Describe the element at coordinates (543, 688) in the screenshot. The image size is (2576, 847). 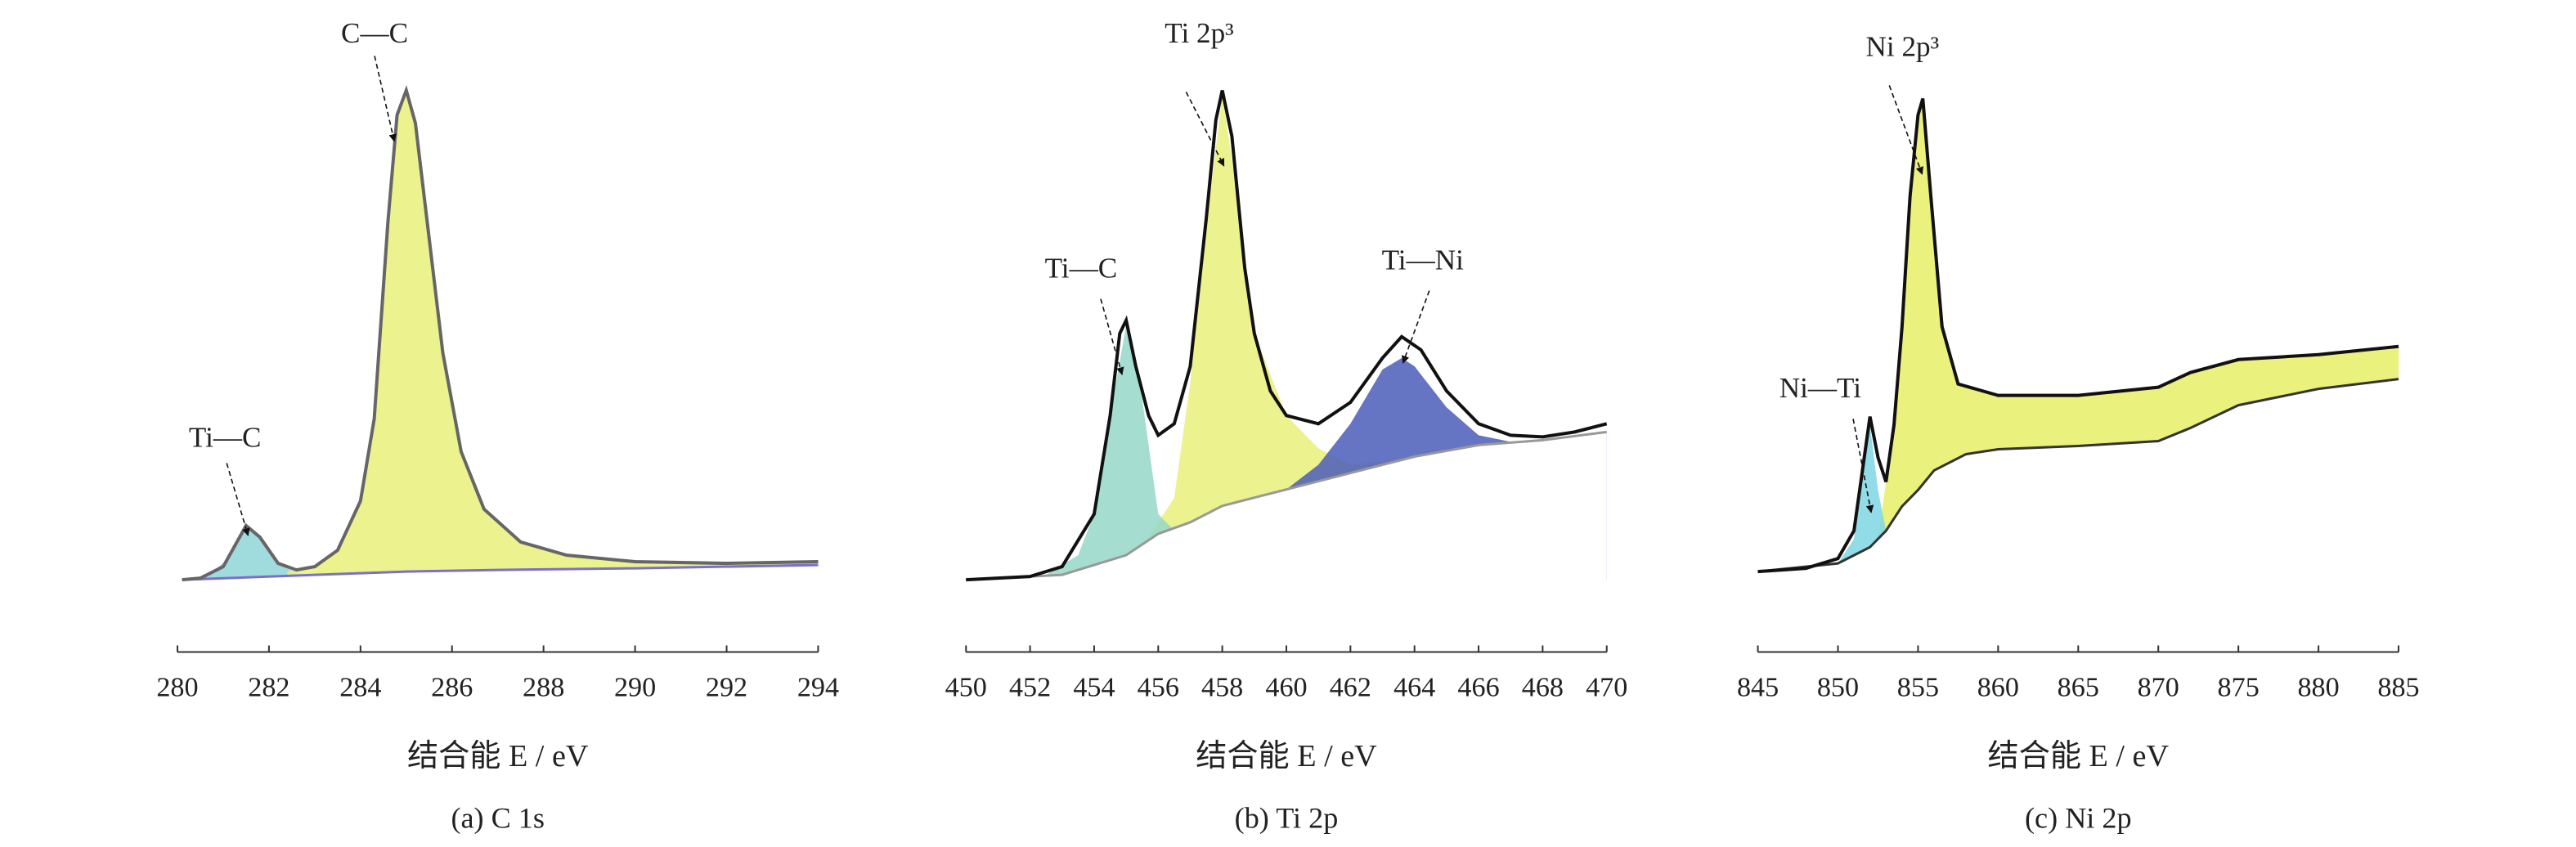
I see `x-tick-label: 288` at that location.